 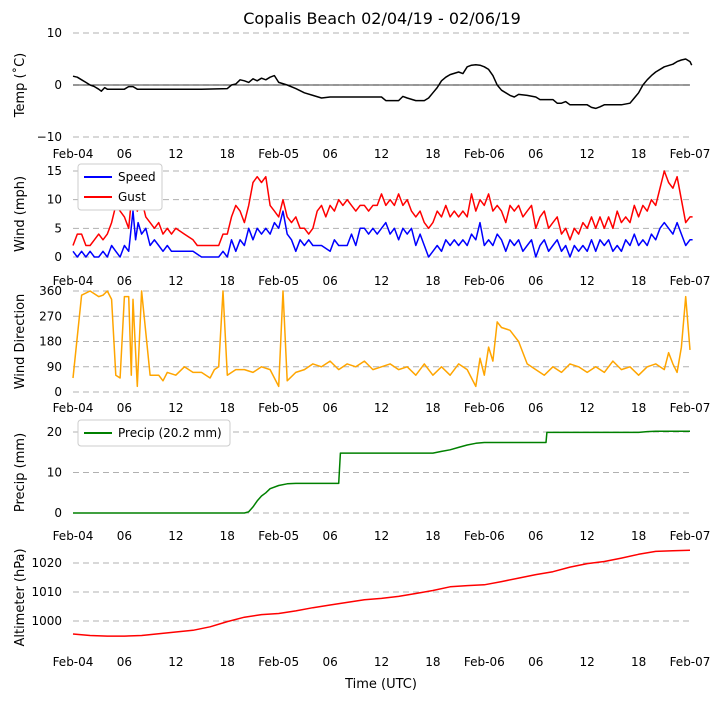 What do you see at coordinates (54, 367) in the screenshot?
I see `y-tick-label: 90` at bounding box center [54, 367].